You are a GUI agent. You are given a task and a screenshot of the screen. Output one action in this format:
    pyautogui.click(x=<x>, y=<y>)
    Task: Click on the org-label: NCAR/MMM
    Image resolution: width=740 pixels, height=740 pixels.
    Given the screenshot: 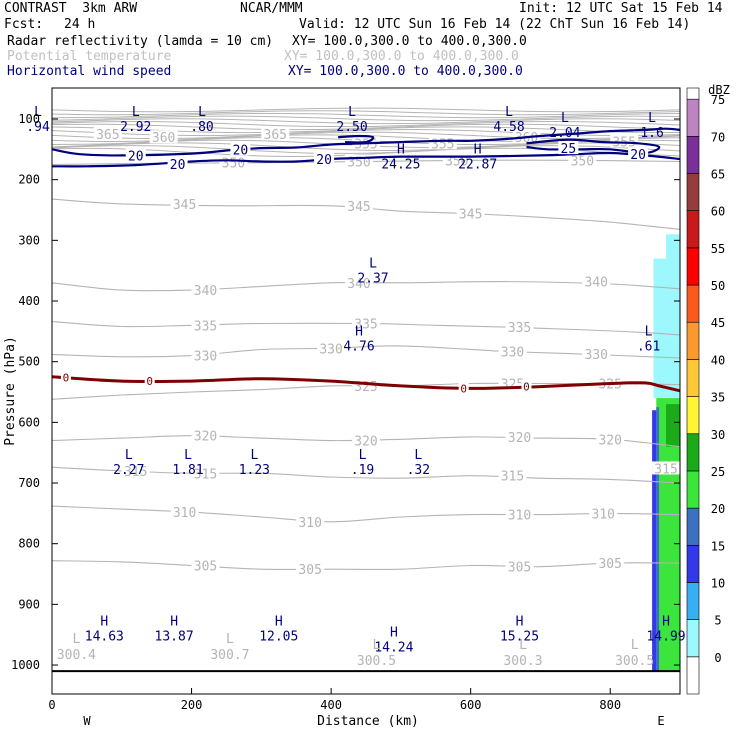 What is the action you would take?
    pyautogui.click(x=271, y=8)
    